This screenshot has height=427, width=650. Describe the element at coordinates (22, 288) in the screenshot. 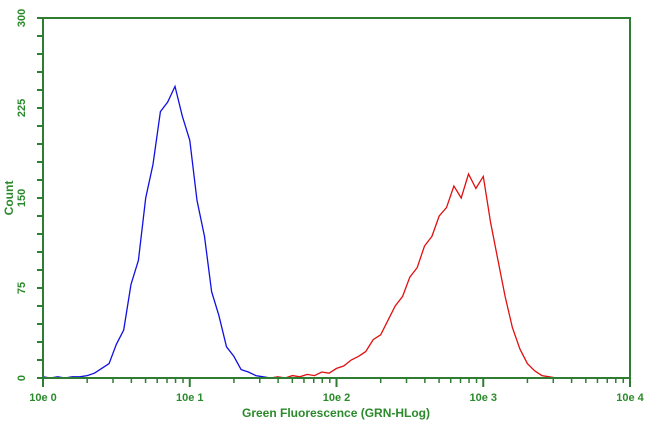

I see `y-tick-label: 75` at that location.